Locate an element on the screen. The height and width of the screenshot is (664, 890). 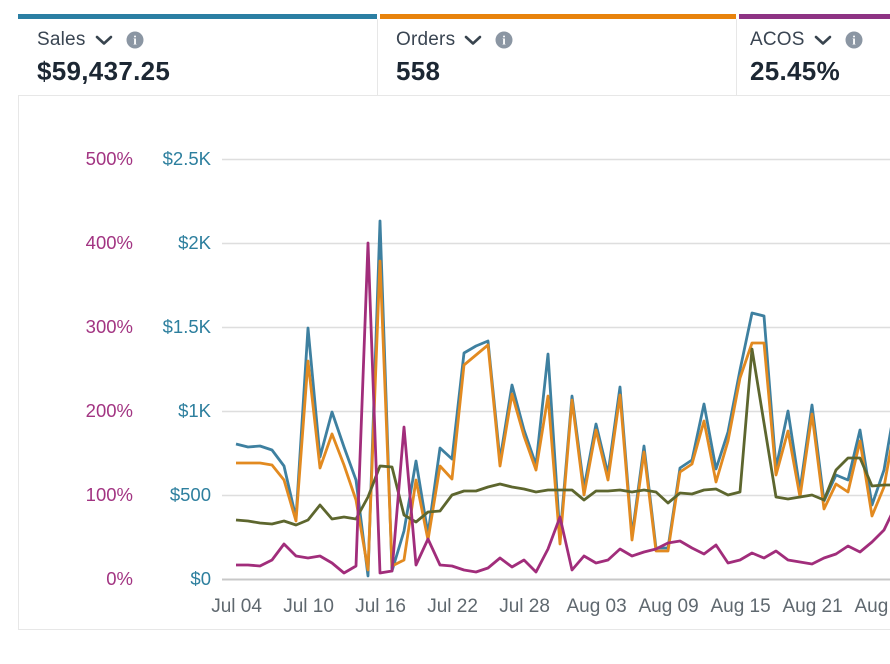
svg-text: 300% is located at coordinates (109, 326).